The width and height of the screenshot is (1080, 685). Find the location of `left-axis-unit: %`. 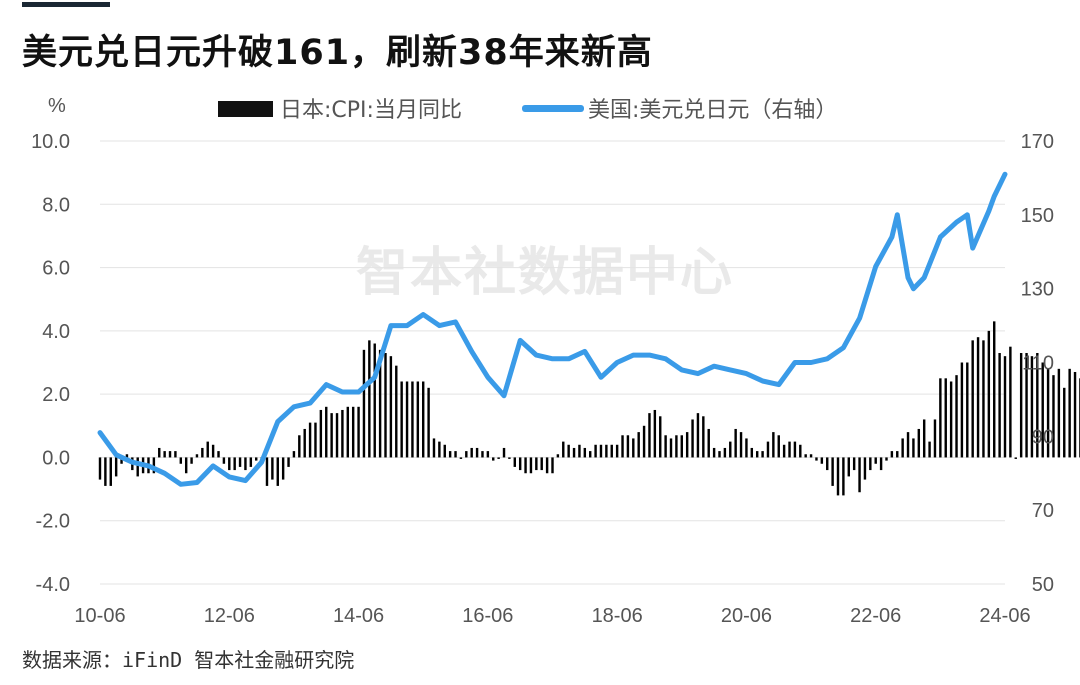

left-axis-unit: % is located at coordinates (57, 106).